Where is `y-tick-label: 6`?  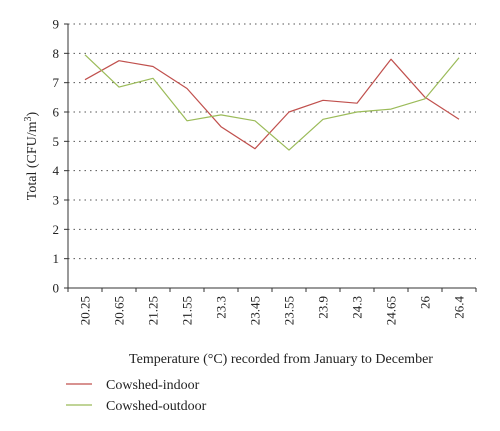 y-tick-label: 6 is located at coordinates (56, 112).